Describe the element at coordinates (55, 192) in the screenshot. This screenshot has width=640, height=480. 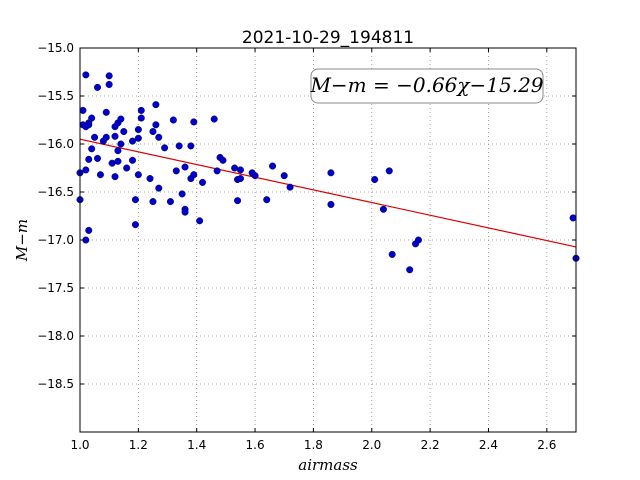
I see `y-tick-label: −16.5` at that location.